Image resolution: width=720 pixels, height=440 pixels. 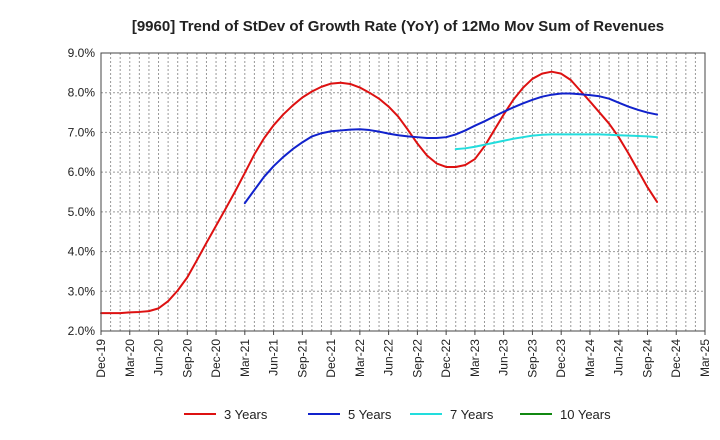 What do you see at coordinates (82, 212) in the screenshot?
I see `y-tick-label: 5.0%` at bounding box center [82, 212].